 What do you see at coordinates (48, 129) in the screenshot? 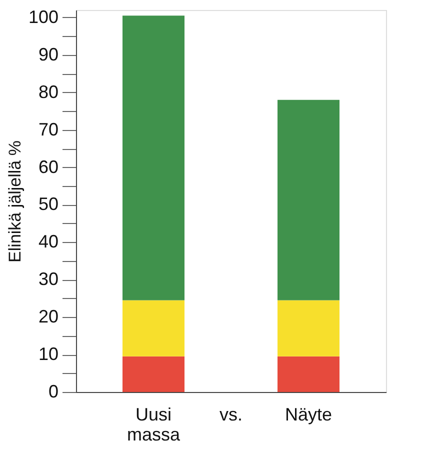
I see `y-tick-label: 70` at bounding box center [48, 129].